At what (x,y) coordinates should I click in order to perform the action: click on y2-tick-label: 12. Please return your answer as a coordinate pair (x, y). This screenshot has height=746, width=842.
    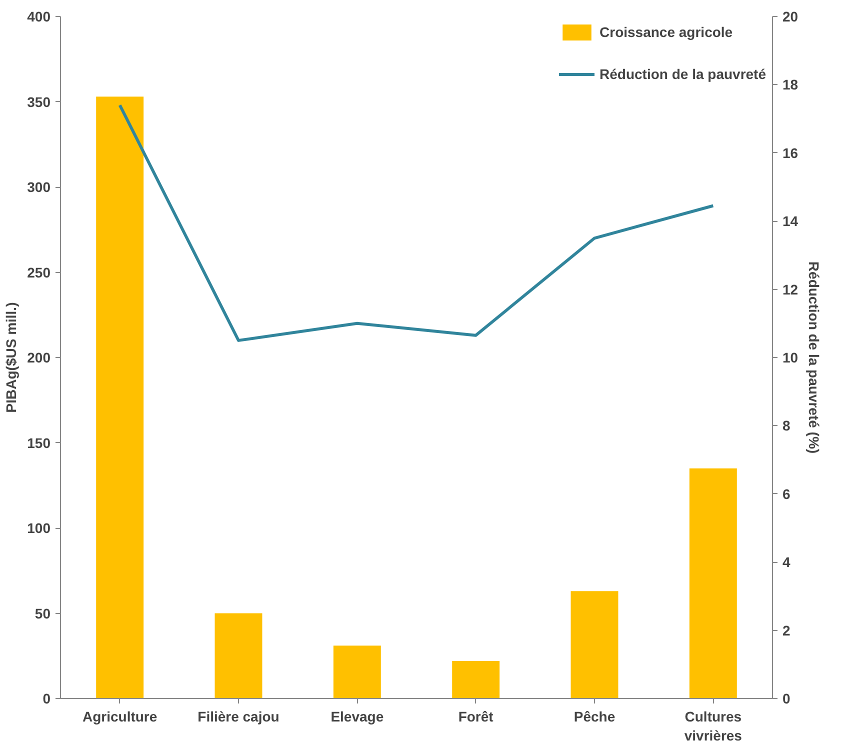
    Looking at the image, I should click on (790, 289).